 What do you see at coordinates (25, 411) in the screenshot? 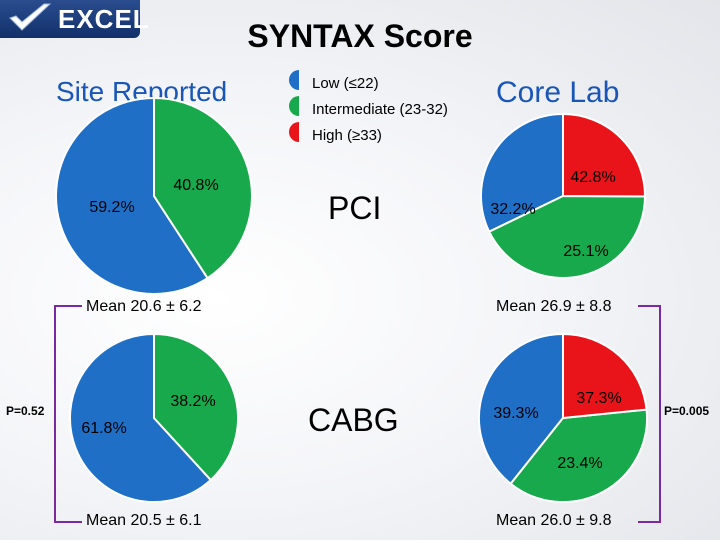
I see `p-value-site: P=0.52` at bounding box center [25, 411].